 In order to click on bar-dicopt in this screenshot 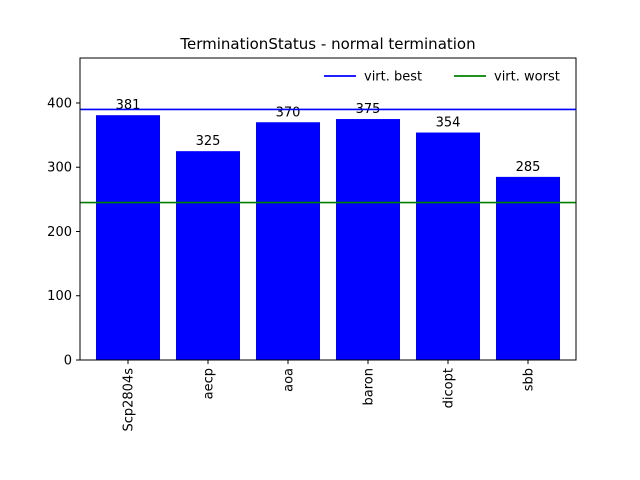, I will do `click(448, 246)`.